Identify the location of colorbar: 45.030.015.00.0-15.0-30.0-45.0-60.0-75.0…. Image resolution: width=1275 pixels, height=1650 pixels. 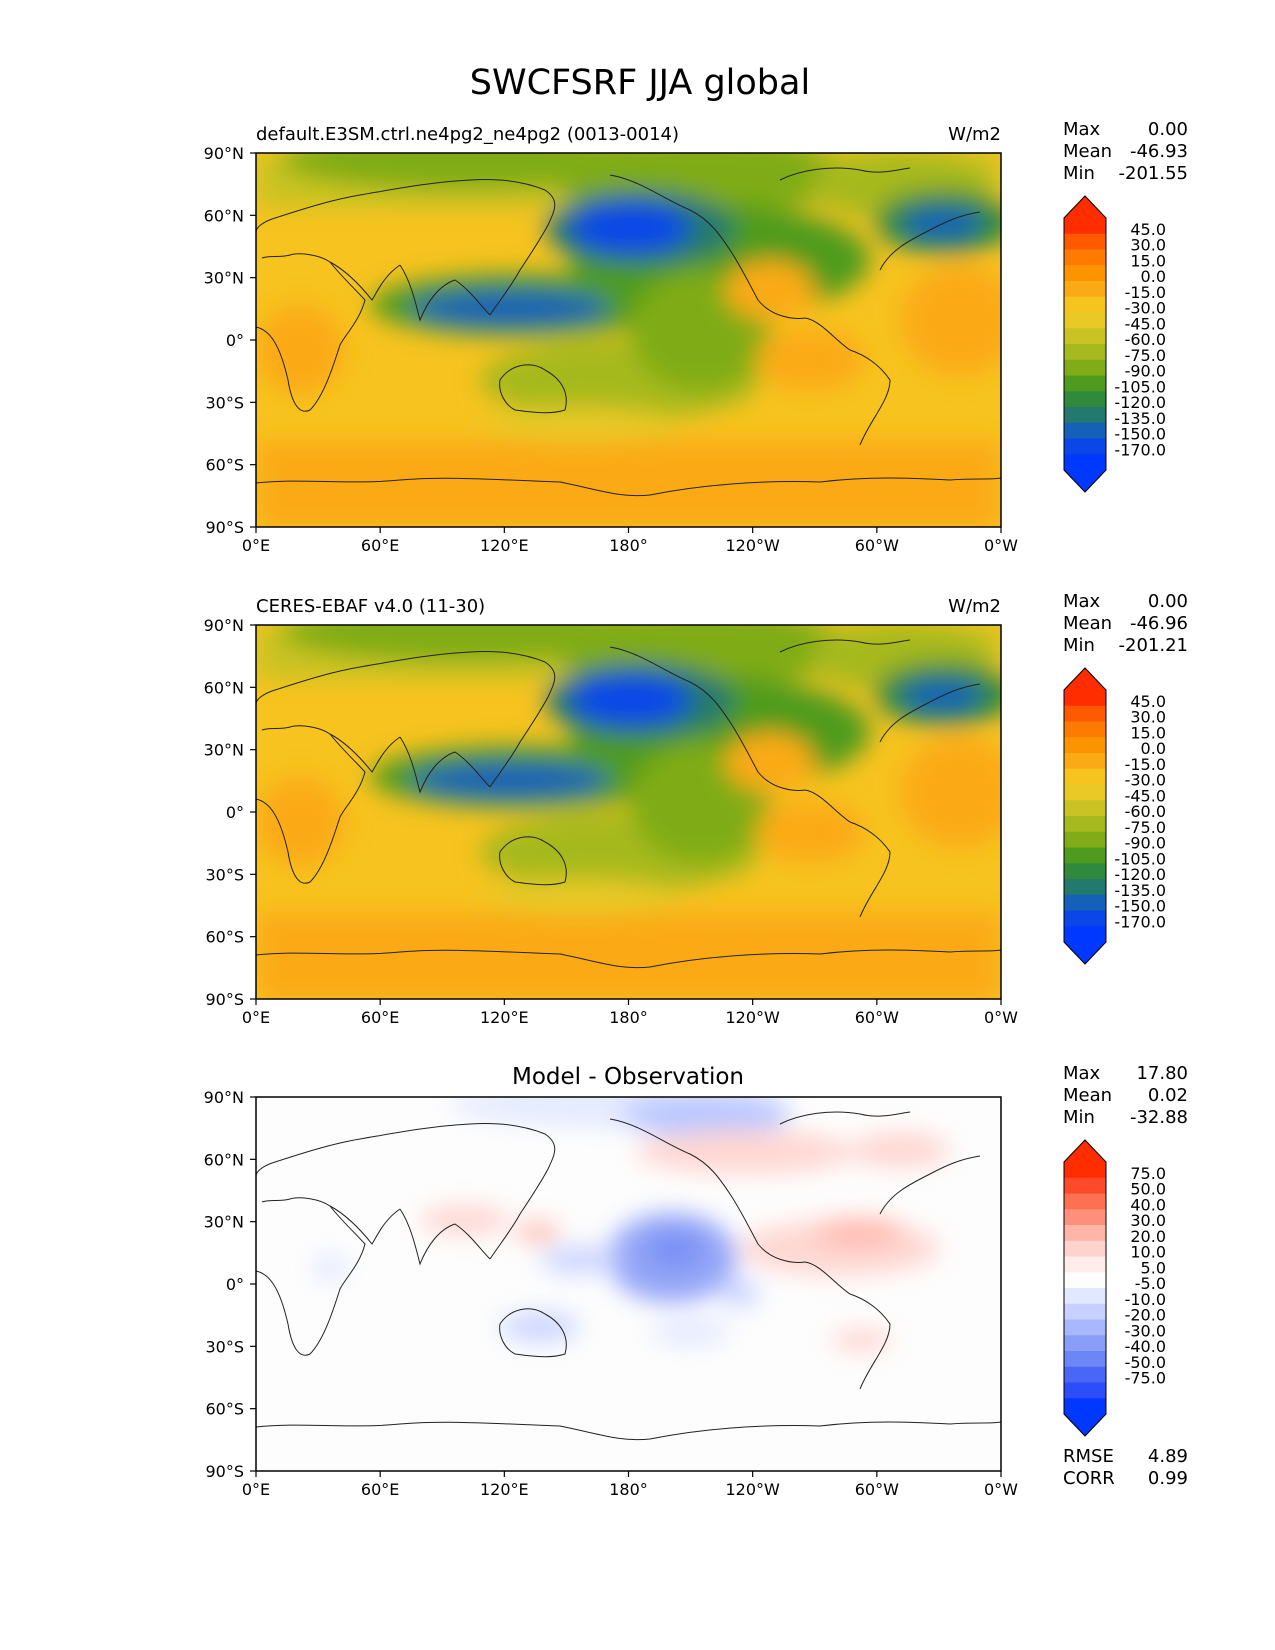
(1114, 816).